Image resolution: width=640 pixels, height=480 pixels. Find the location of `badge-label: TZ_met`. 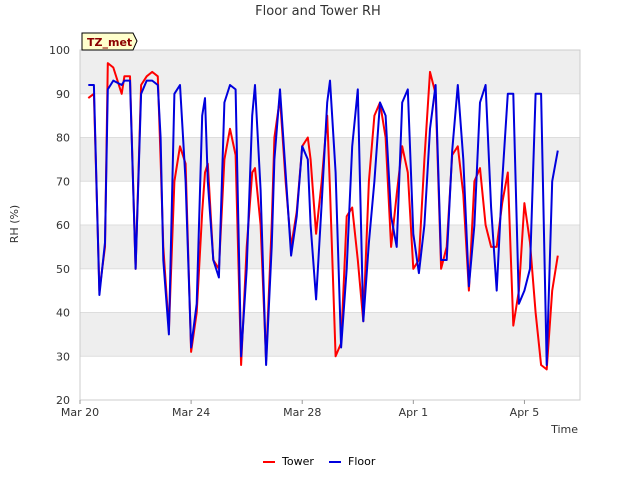

badge-label: TZ_met is located at coordinates (109, 42).